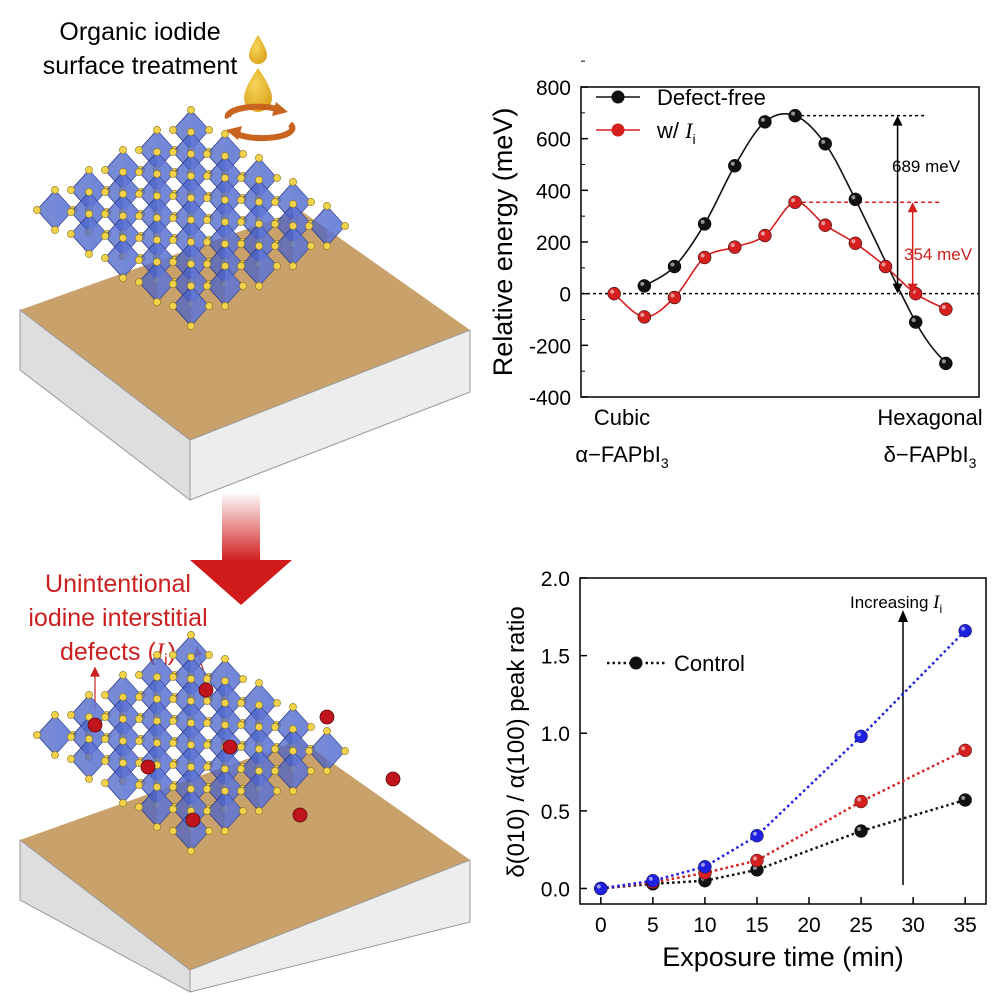 This screenshot has height=996, width=996. Describe the element at coordinates (930, 456) in the screenshot. I see `energy-chart-xlabel-right-2: δ−FAPbI3` at that location.